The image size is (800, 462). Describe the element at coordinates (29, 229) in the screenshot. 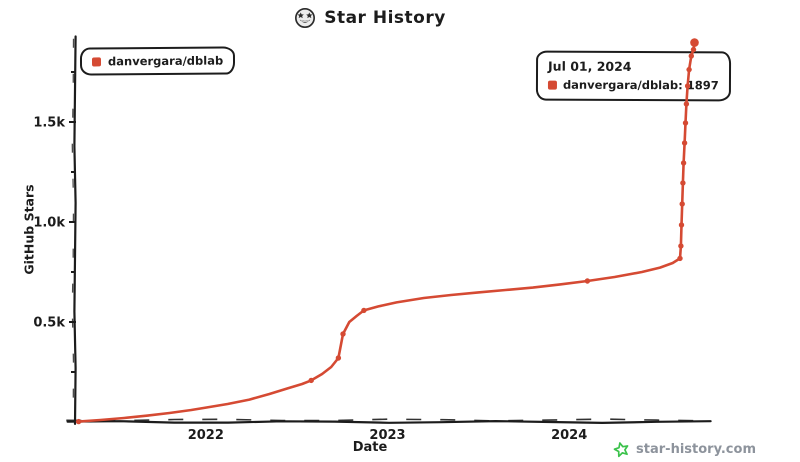

I see `y-axis-title: GitHub Stars` at that location.